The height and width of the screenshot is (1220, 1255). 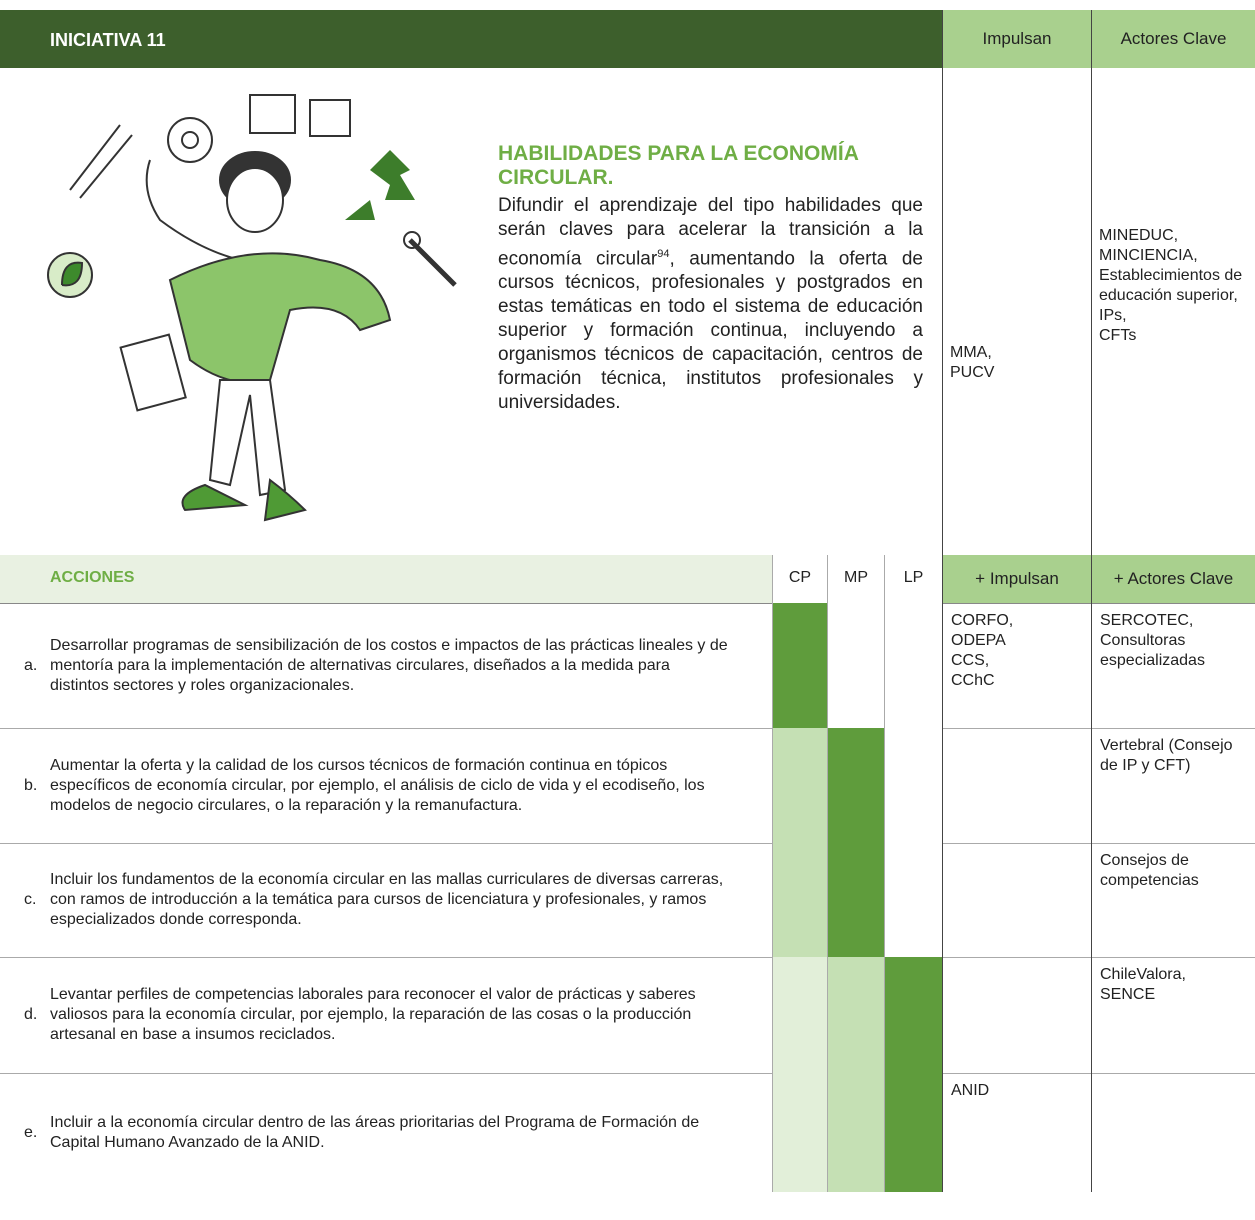 I want to click on list-item: Consultoras especializadas, so click(x=1152, y=650).